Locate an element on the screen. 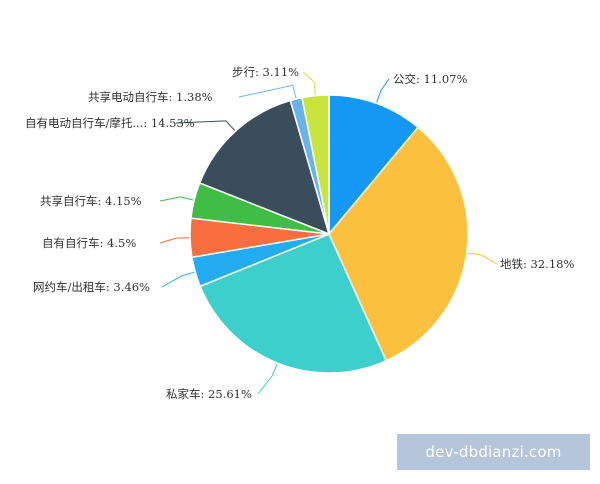  slice-label: 公交: 11.07% is located at coordinates (430, 79).